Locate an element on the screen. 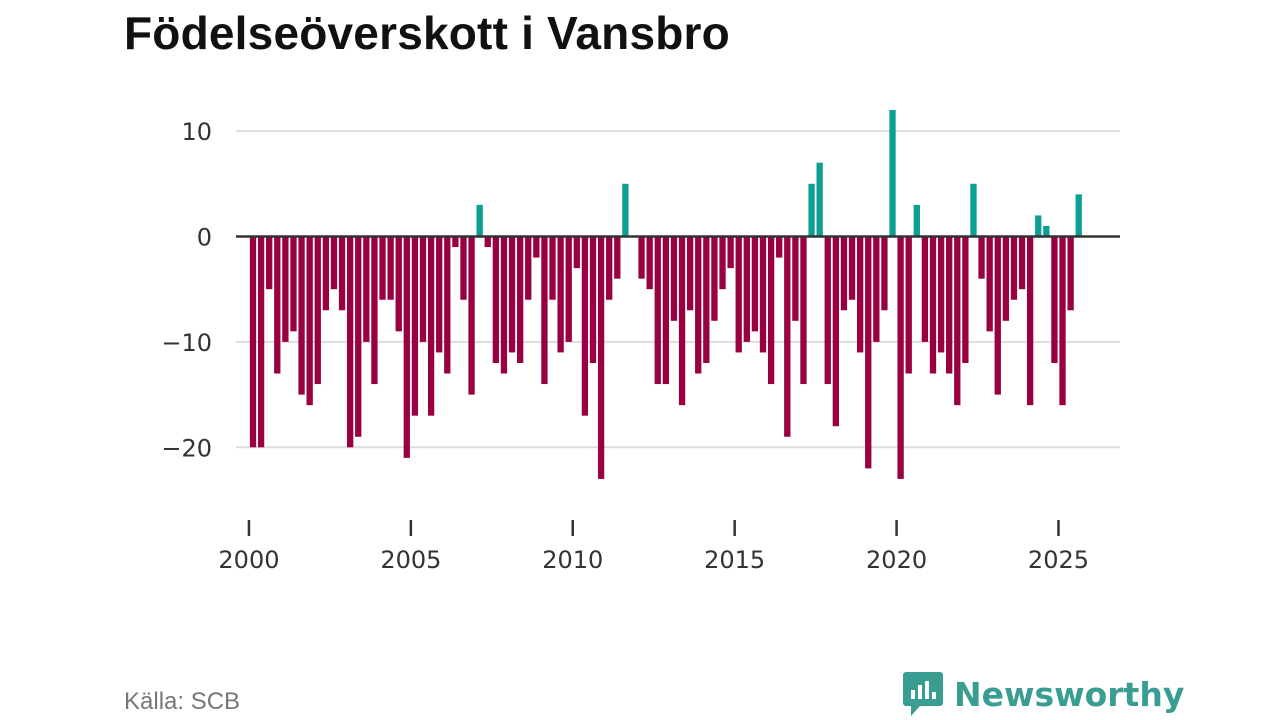  brand-name: Newsworthy is located at coordinates (1069, 694).